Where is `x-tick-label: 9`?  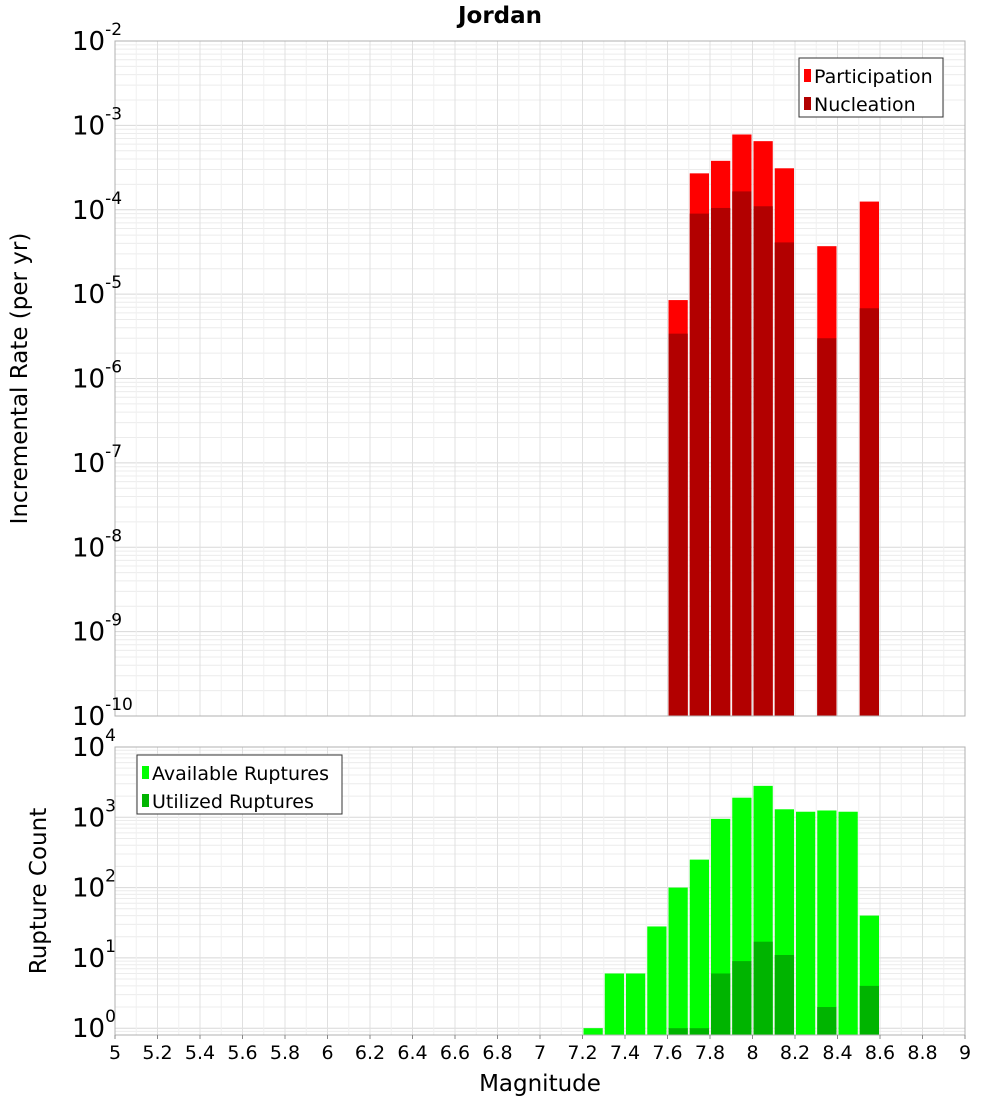 x-tick-label: 9 is located at coordinates (965, 1053).